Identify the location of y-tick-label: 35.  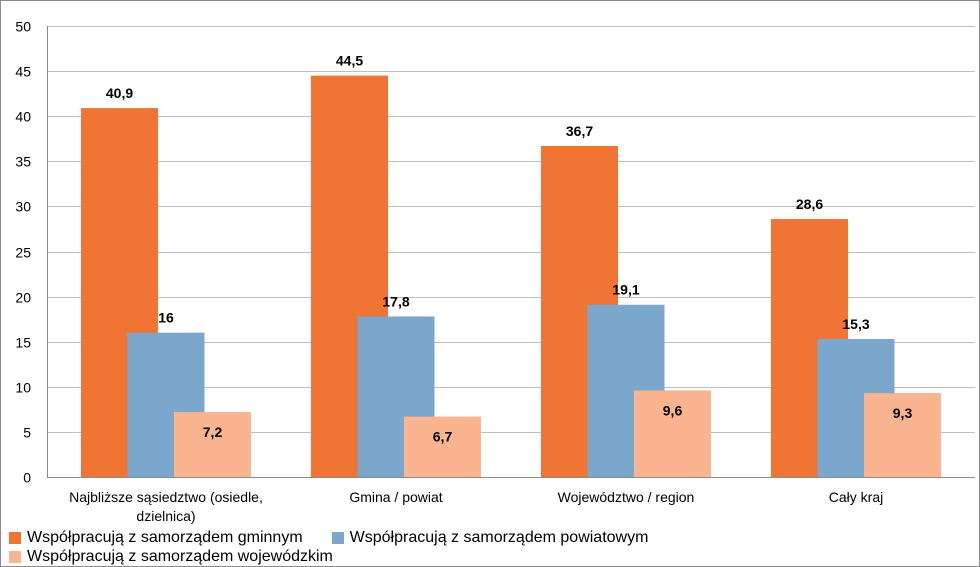
(23, 162).